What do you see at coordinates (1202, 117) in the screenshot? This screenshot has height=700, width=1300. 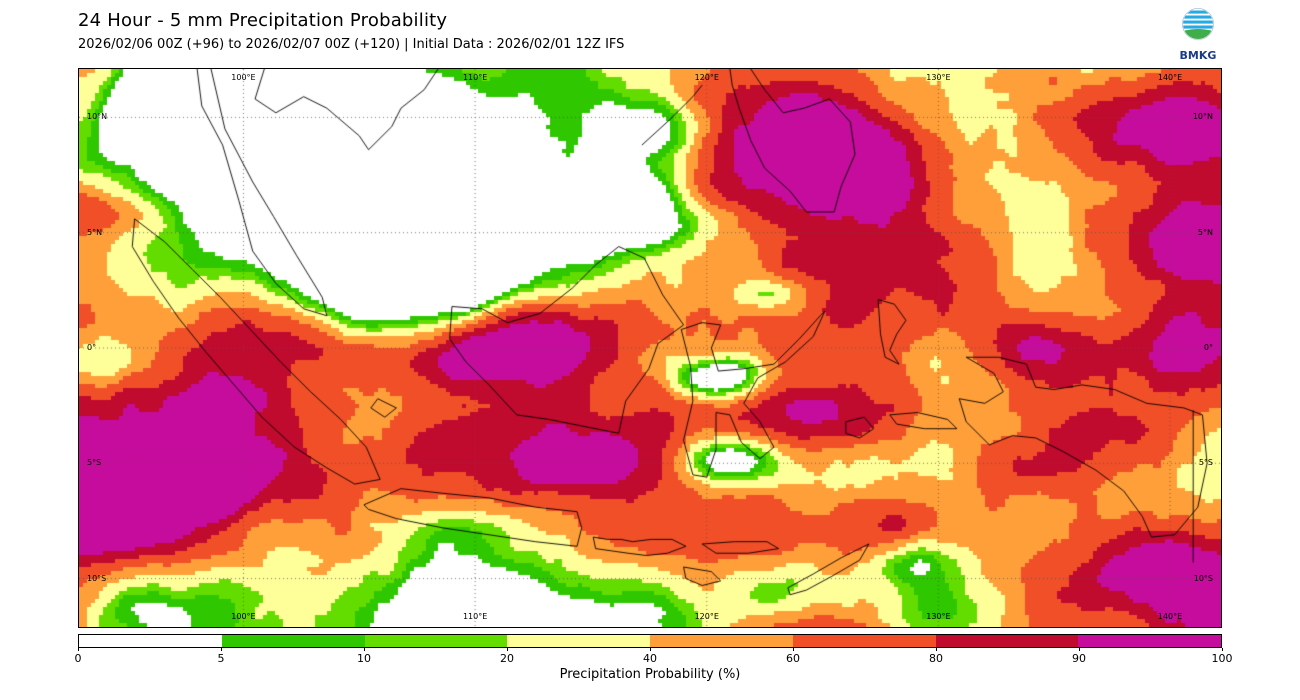 I see `lat-label-right: 10°N` at bounding box center [1202, 117].